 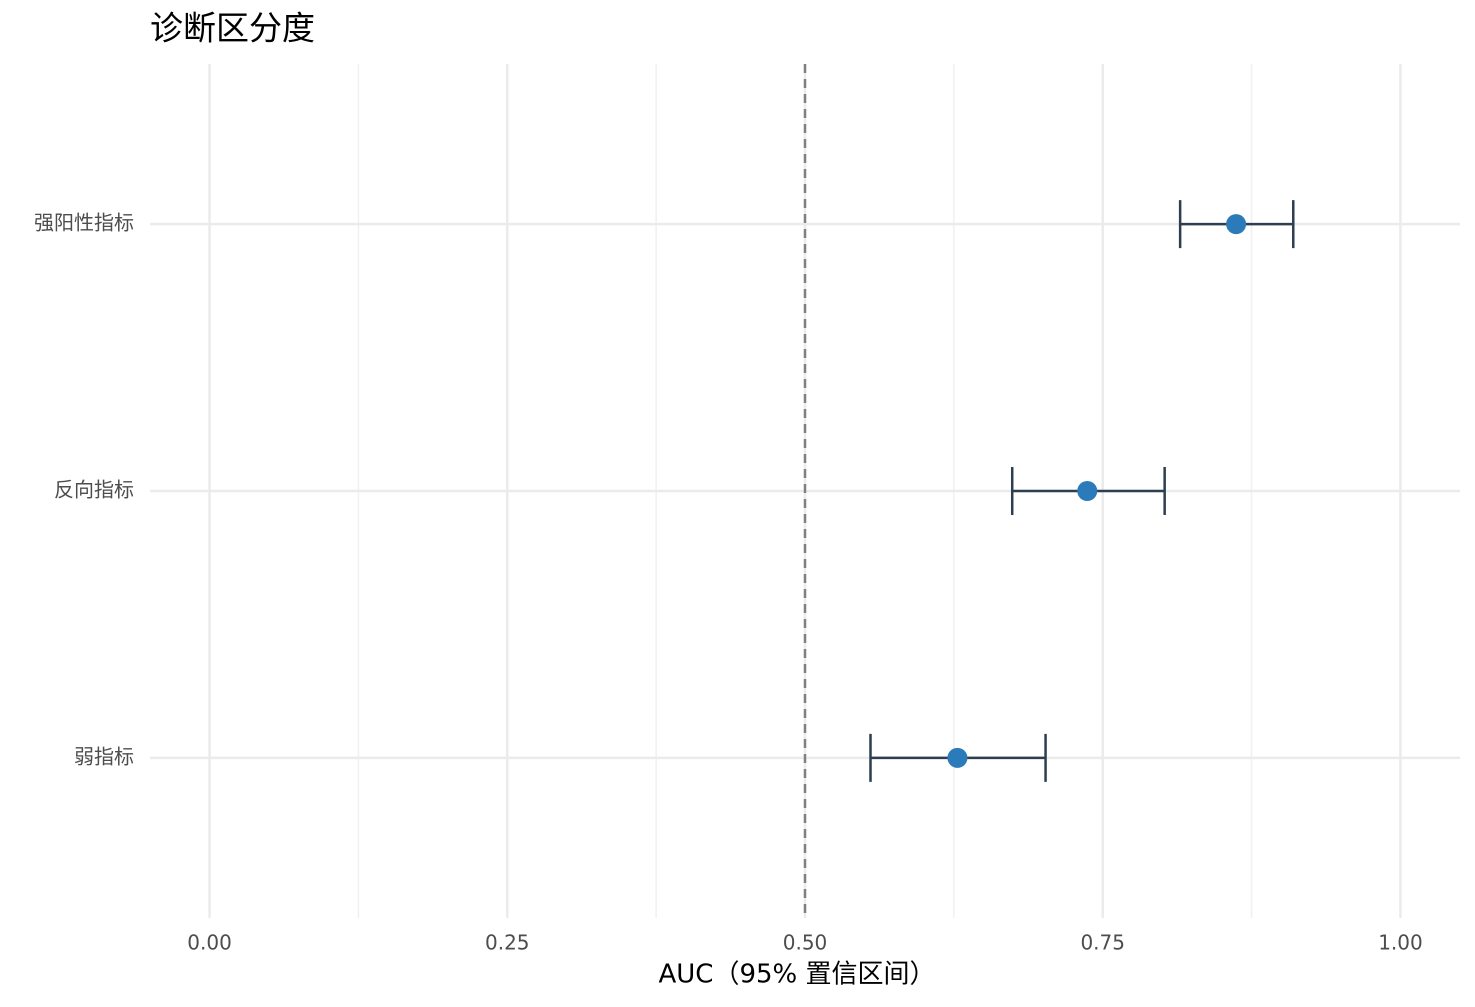 I want to click on x-axis-title: AUC（95% 置信区间）, so click(x=796, y=975).